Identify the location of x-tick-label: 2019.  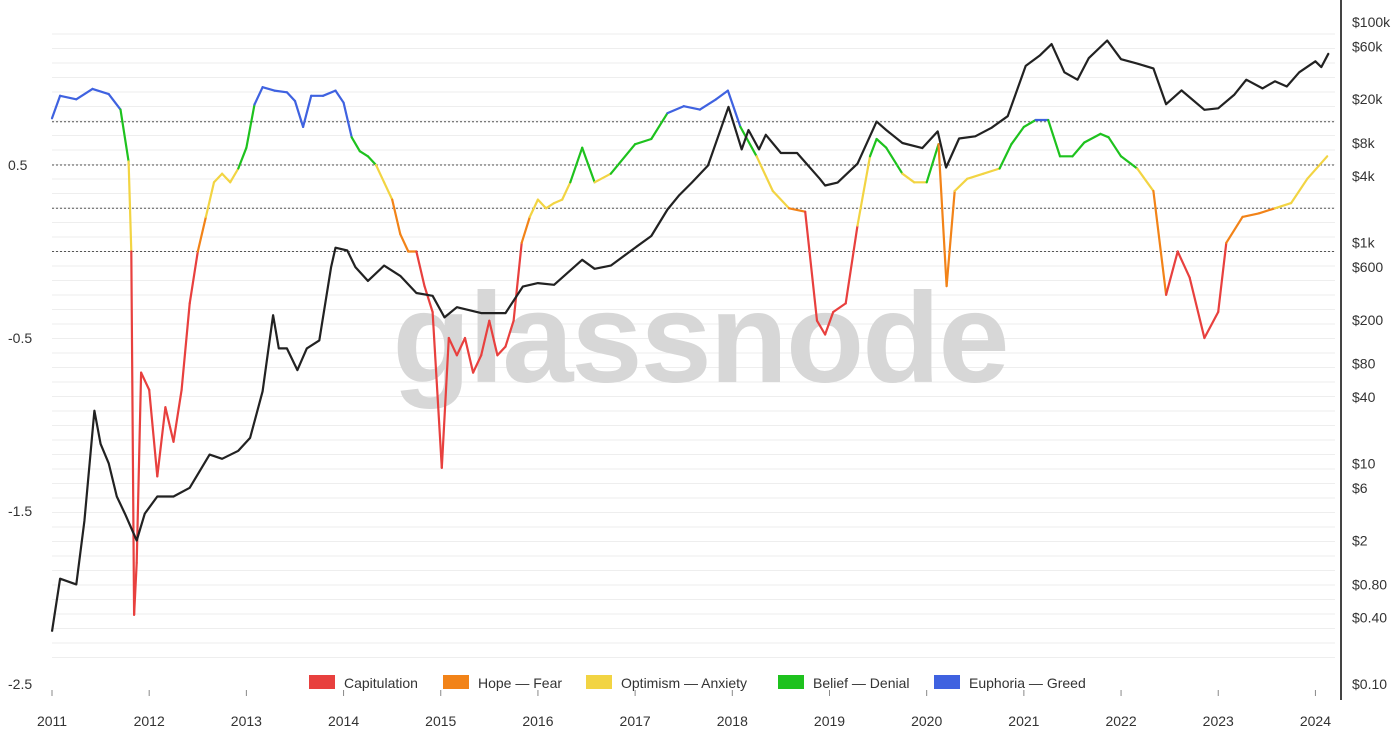
(829, 721).